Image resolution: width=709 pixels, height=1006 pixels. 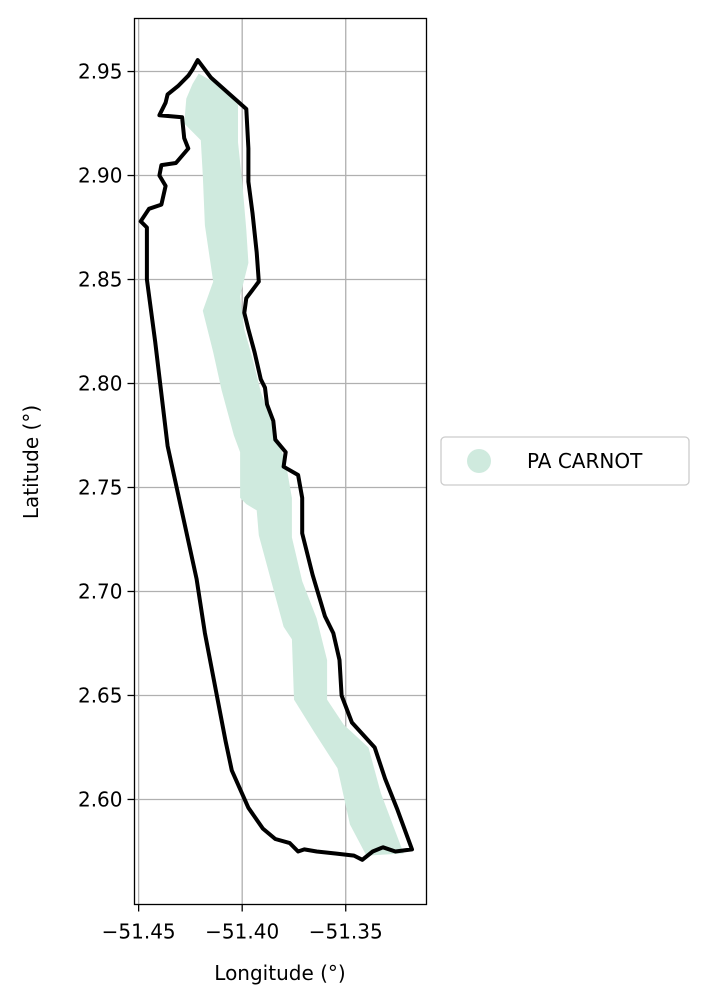 I want to click on x-tick-label-1: −51.40, so click(x=242, y=932).